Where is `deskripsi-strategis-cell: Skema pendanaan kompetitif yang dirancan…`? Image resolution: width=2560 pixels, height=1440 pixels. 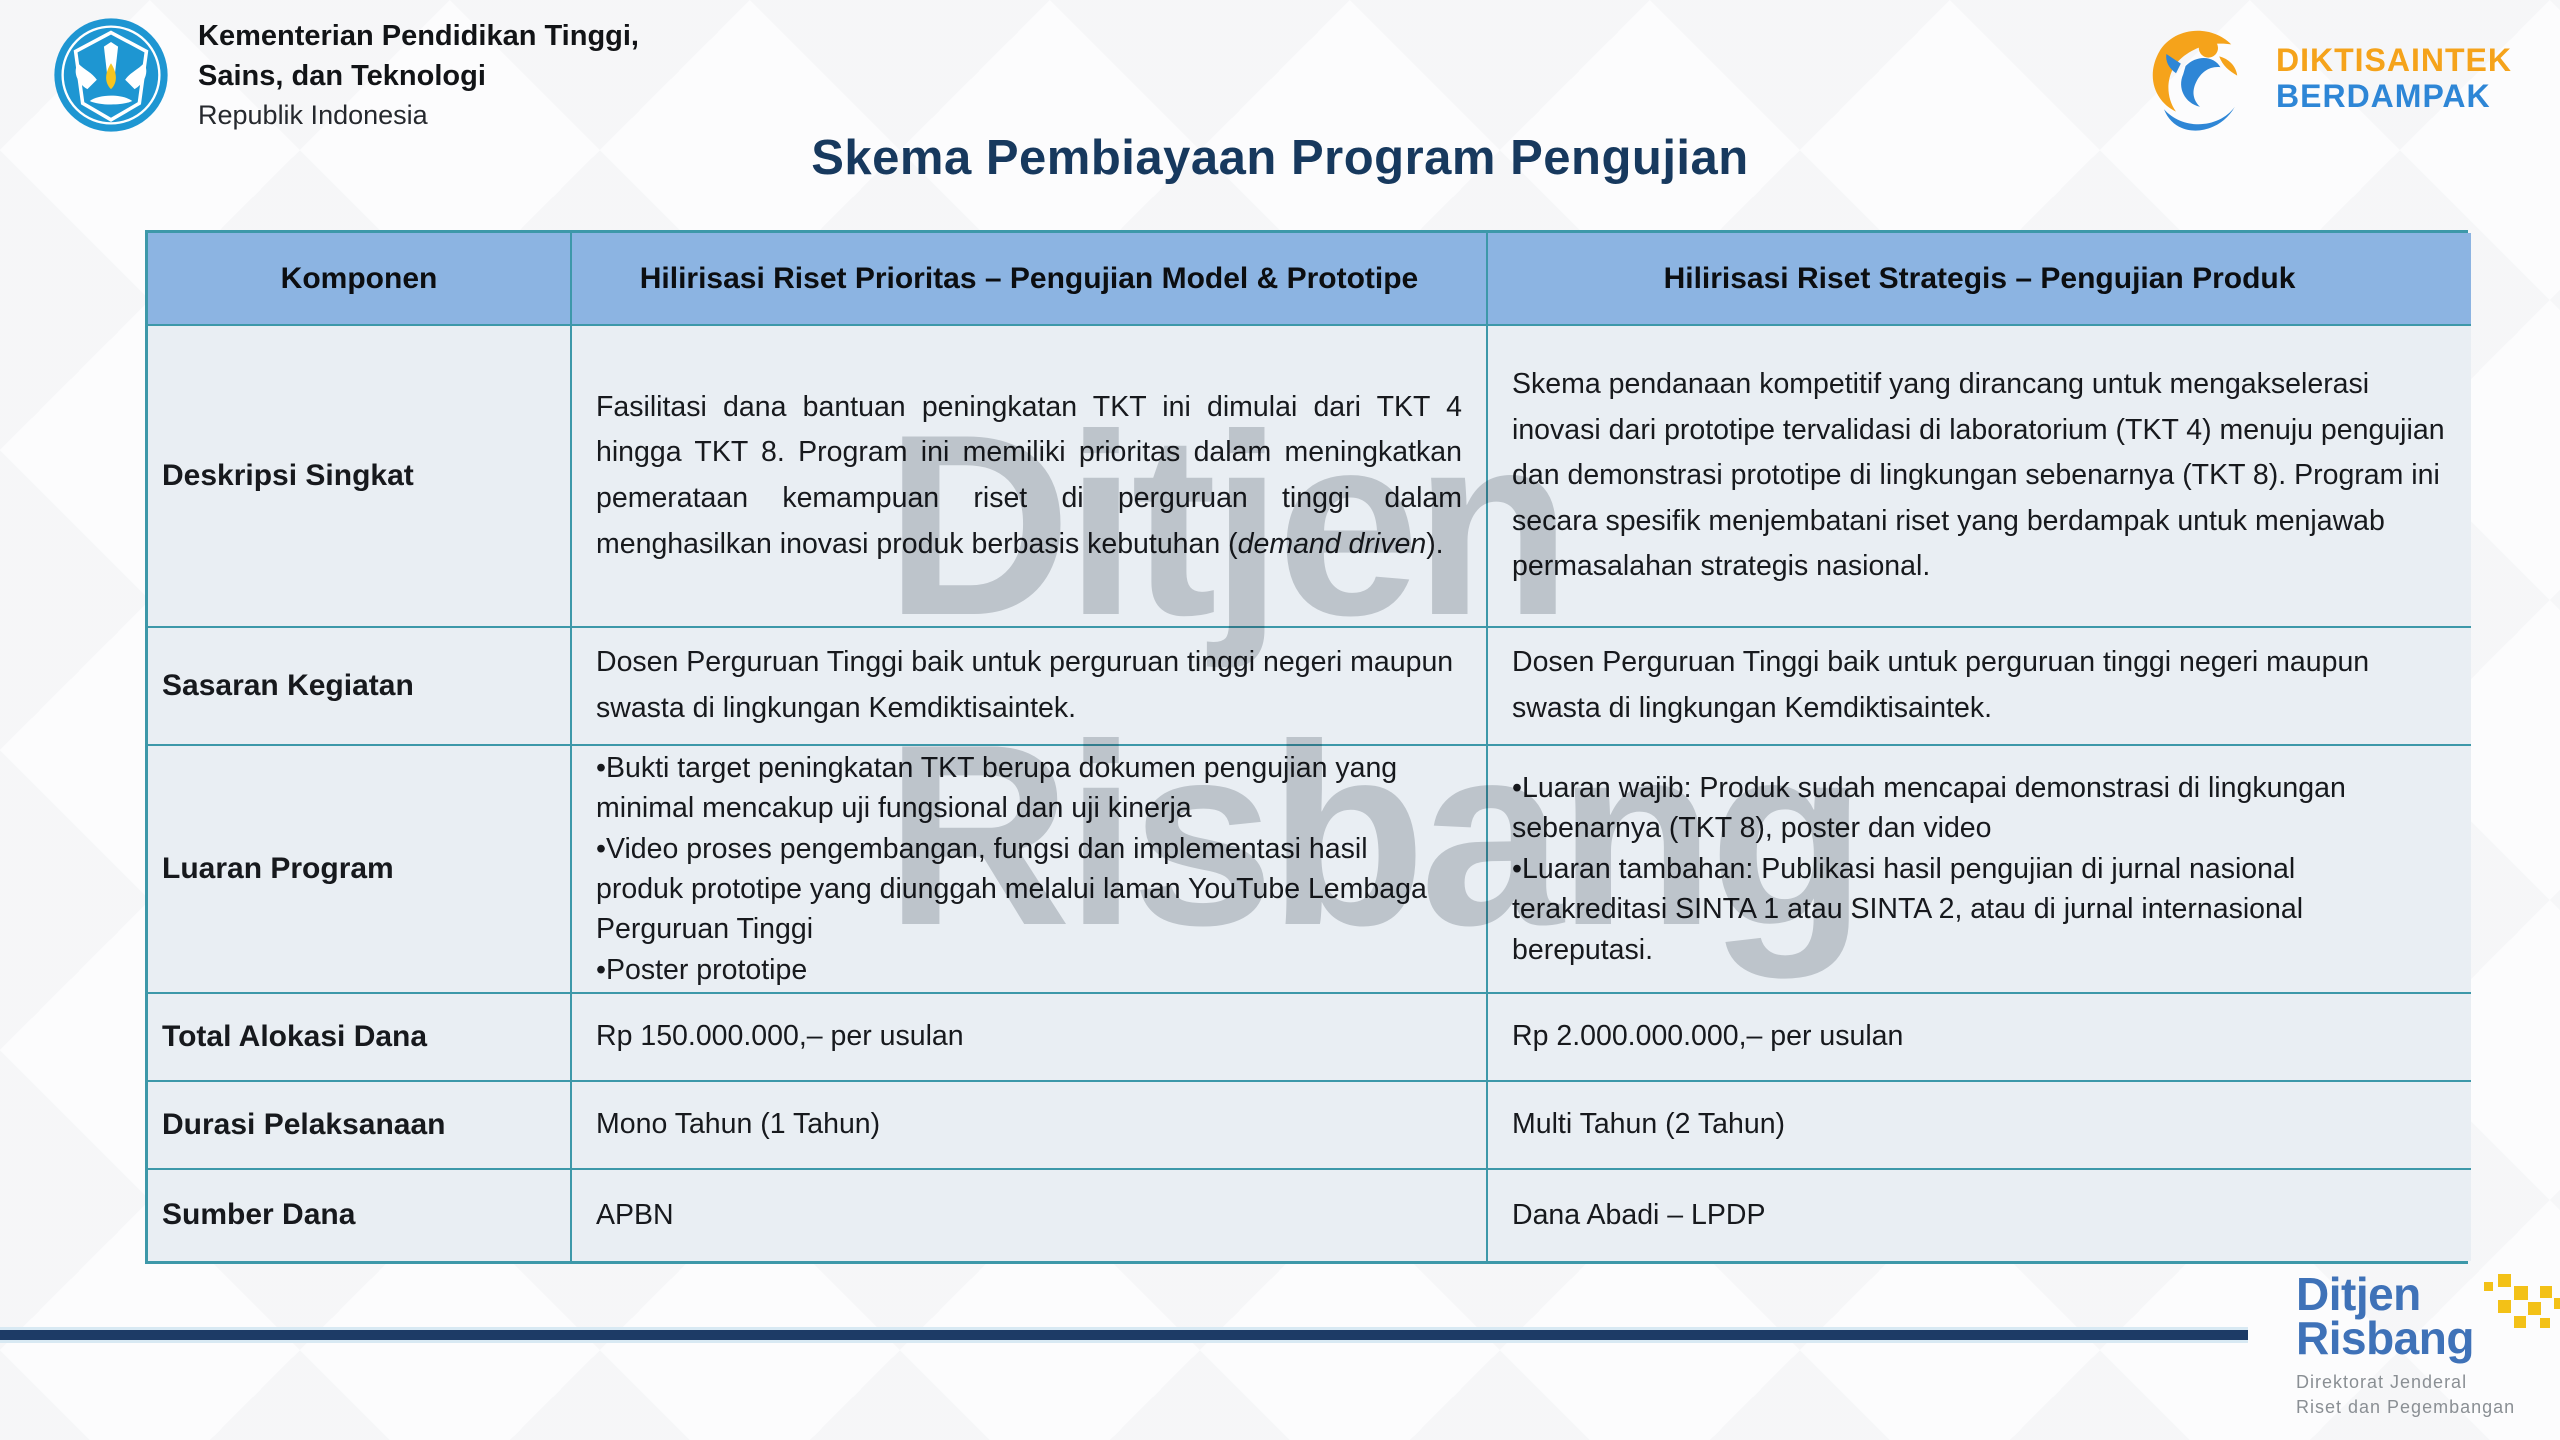 deskripsi-strategis-cell: Skema pendanaan kompetitif yang dirancan… is located at coordinates (1979, 477).